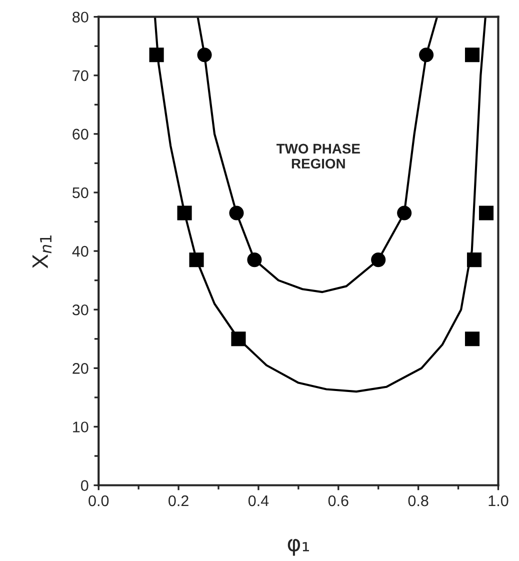 The width and height of the screenshot is (519, 561). I want to click on y-tick-label: 10, so click(80, 427).